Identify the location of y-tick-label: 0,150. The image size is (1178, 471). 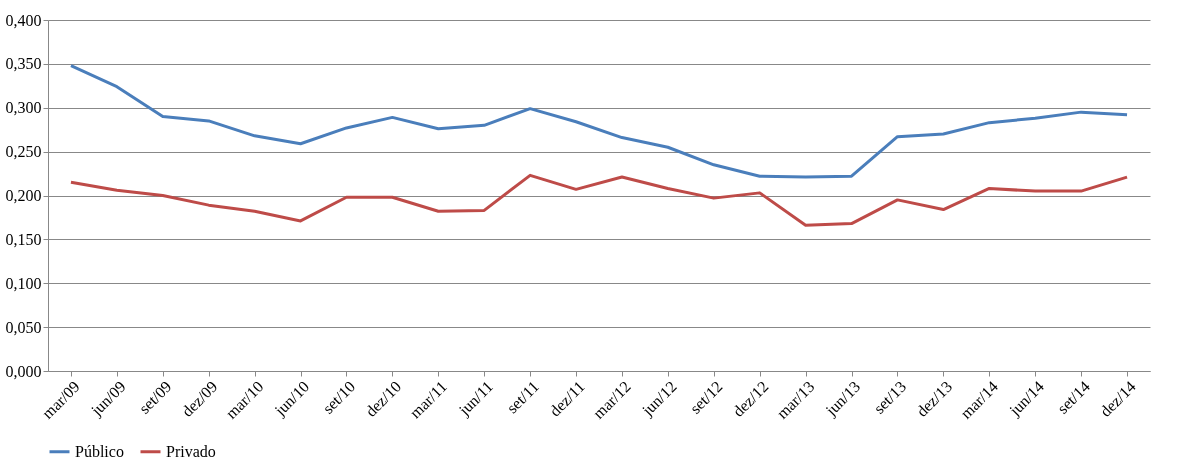
(23, 239).